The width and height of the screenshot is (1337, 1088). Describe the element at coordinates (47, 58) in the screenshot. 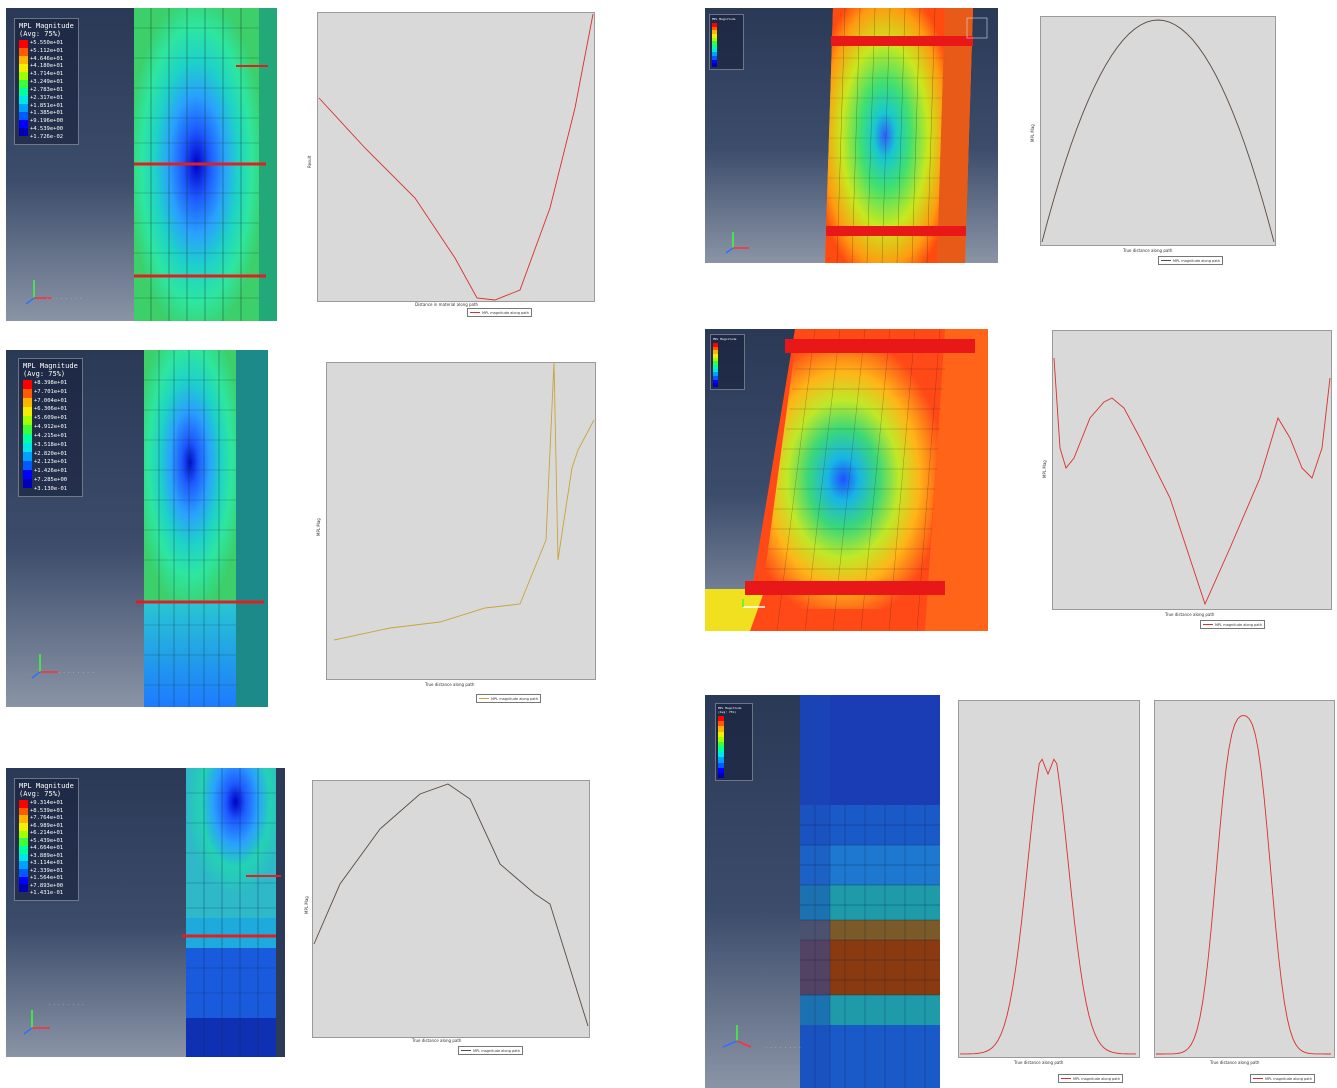

I see `legend-value: +4.646e+01` at that location.